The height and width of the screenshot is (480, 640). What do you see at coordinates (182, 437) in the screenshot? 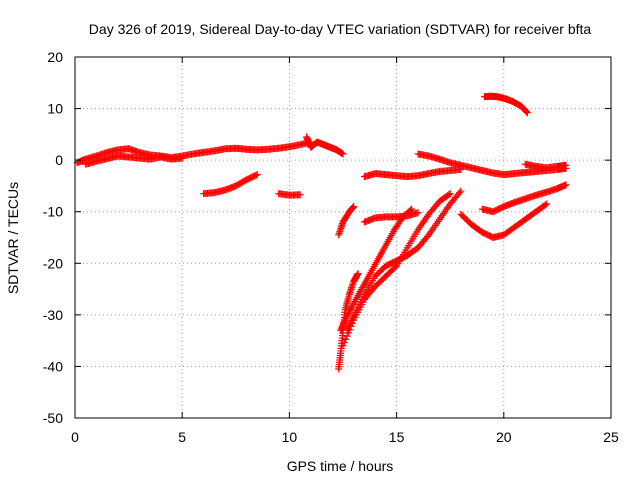
I see `x-tick-label: 5` at bounding box center [182, 437].